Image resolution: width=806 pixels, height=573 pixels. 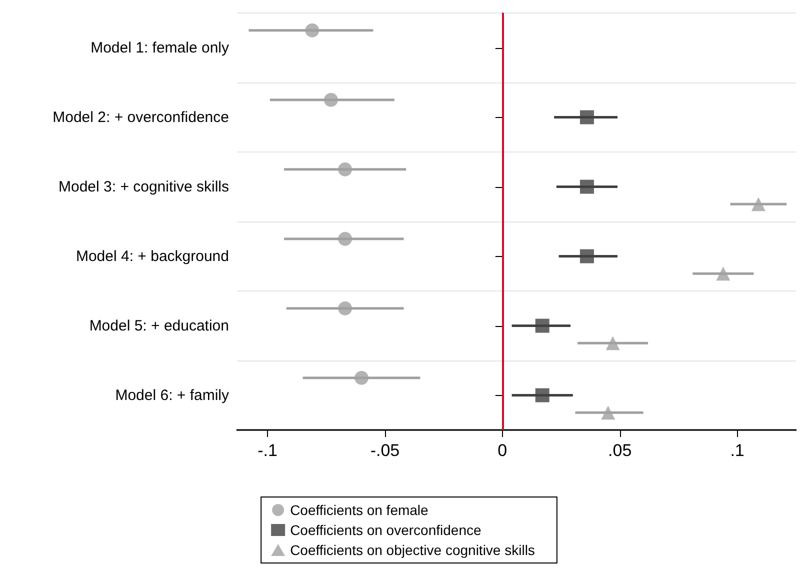 What do you see at coordinates (140, 117) in the screenshot?
I see `y-tick-label: Model 2: + overconfidence` at bounding box center [140, 117].